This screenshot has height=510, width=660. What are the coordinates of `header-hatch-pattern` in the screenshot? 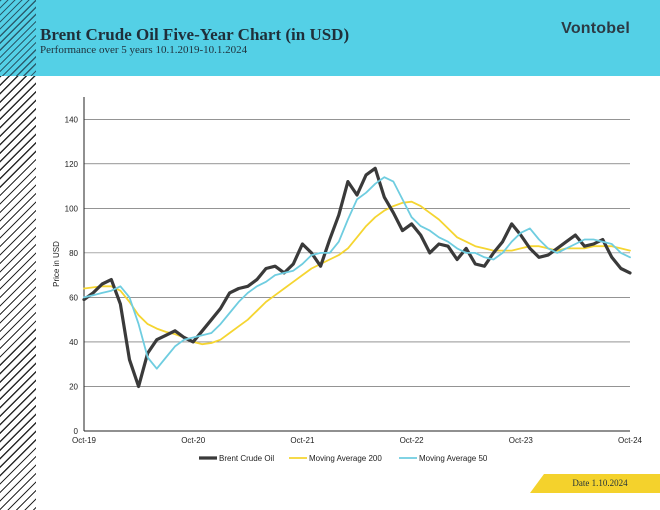 It's located at (18, 38).